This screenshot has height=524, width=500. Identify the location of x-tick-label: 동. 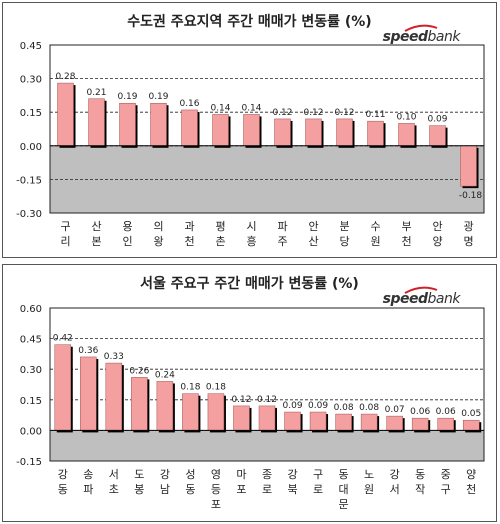
(344, 474).